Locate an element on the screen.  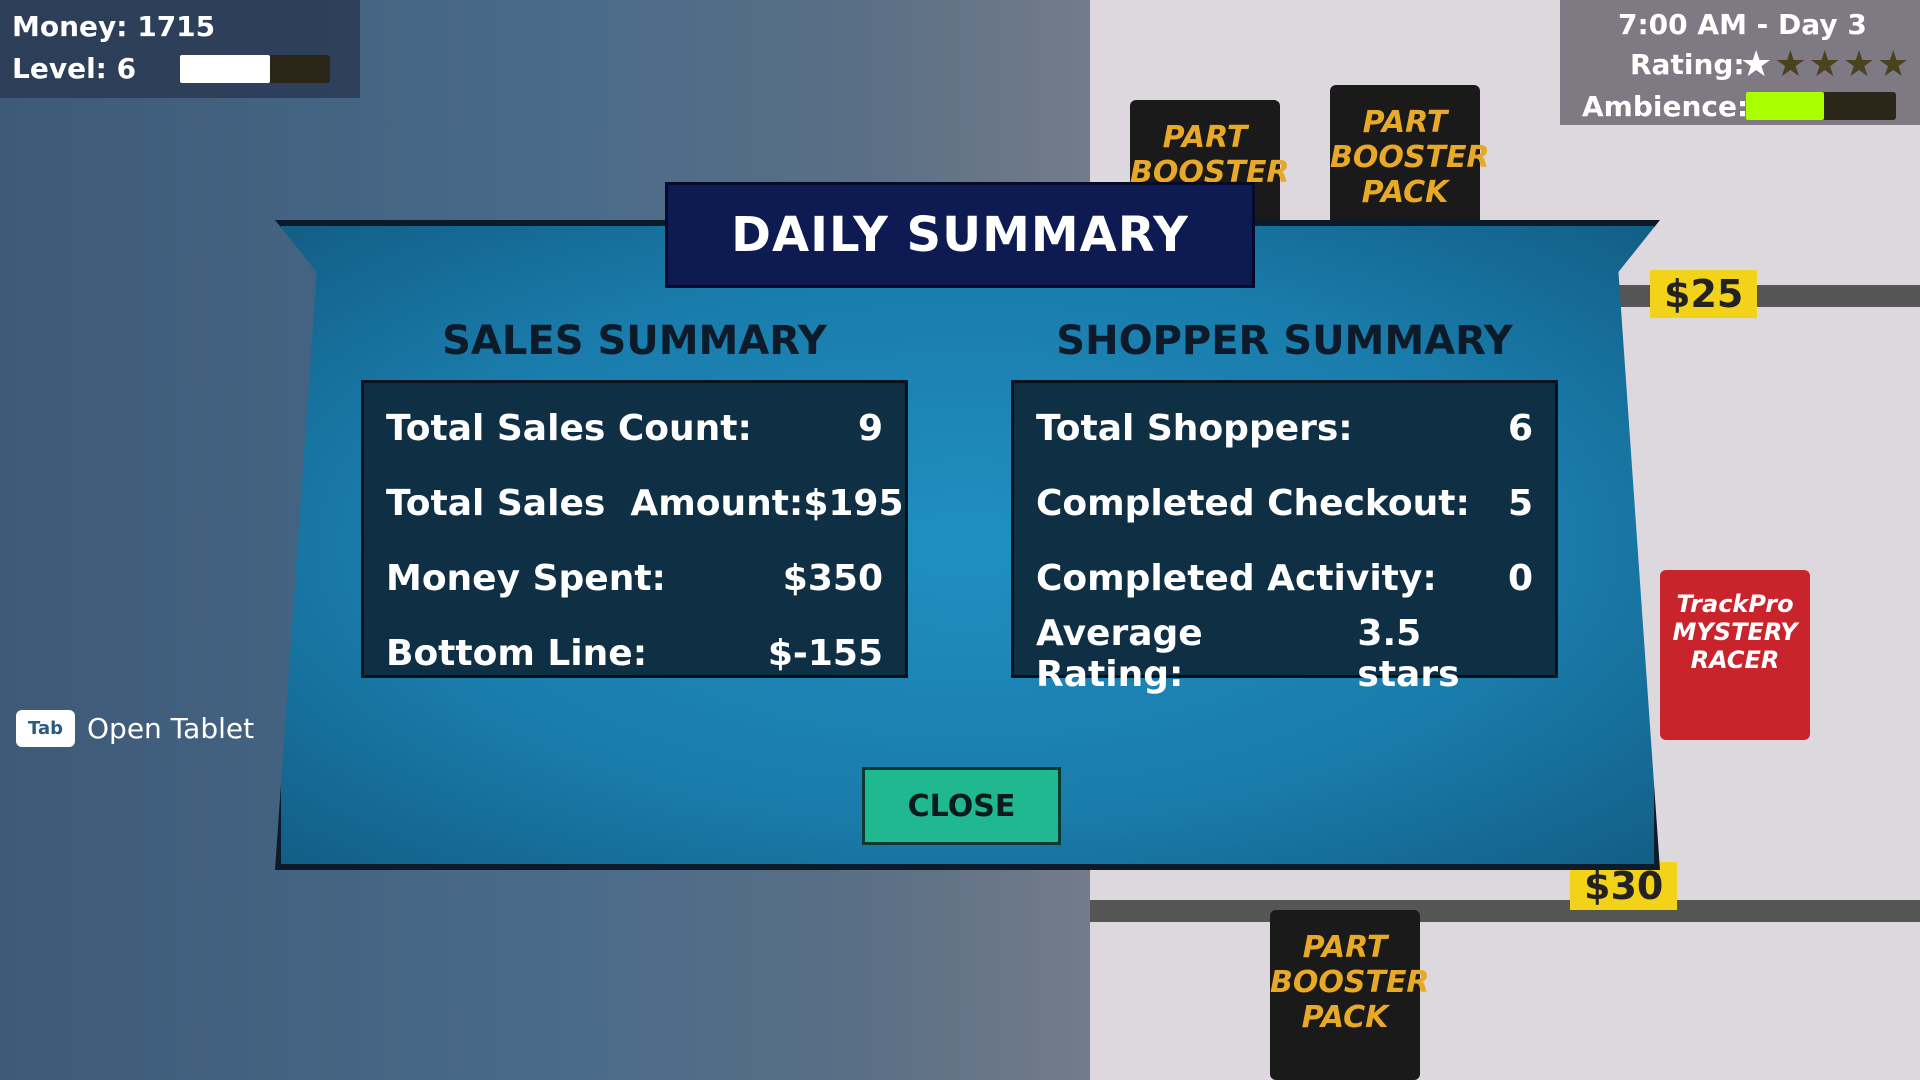
sales-row: Bottom Line: $-155 is located at coordinates (634, 653).